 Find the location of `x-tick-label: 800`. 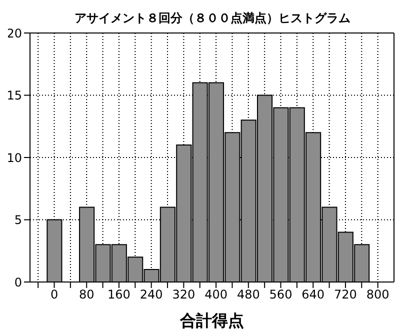

x-tick-label: 800 is located at coordinates (378, 295).